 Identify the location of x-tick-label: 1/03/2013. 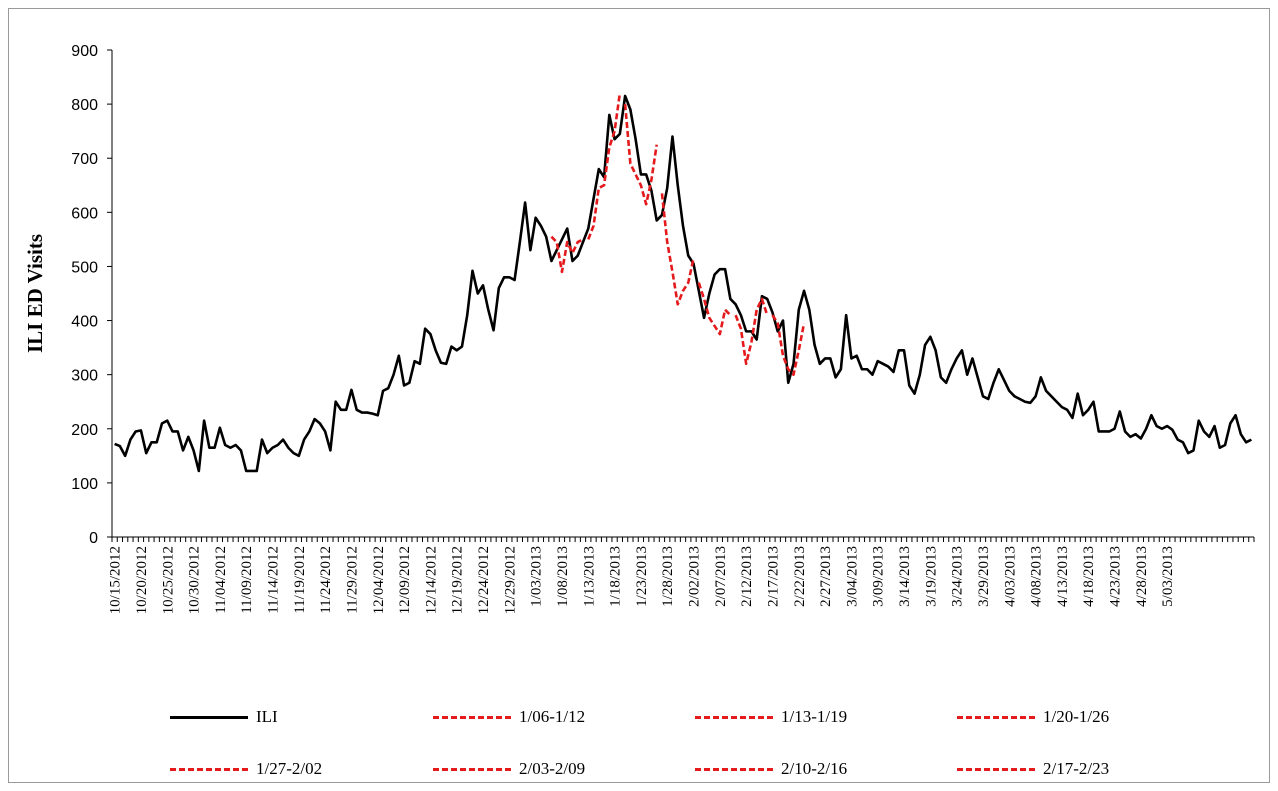
(537, 576).